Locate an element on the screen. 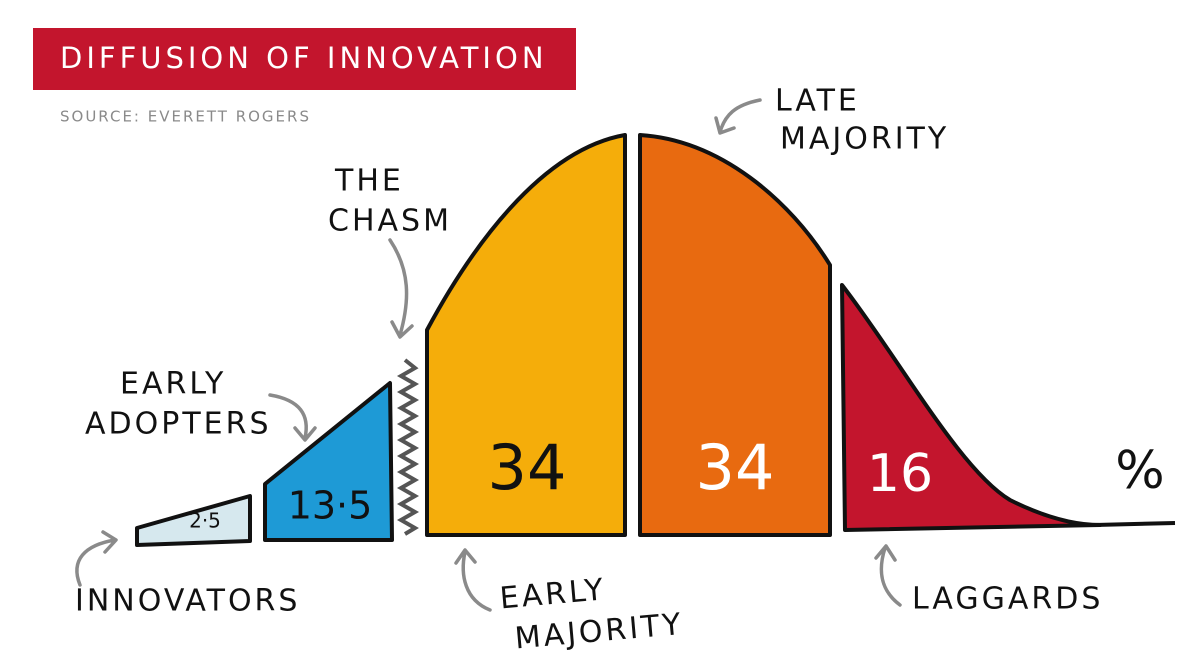  early-adopters-label: EARLY is located at coordinates (173, 384).